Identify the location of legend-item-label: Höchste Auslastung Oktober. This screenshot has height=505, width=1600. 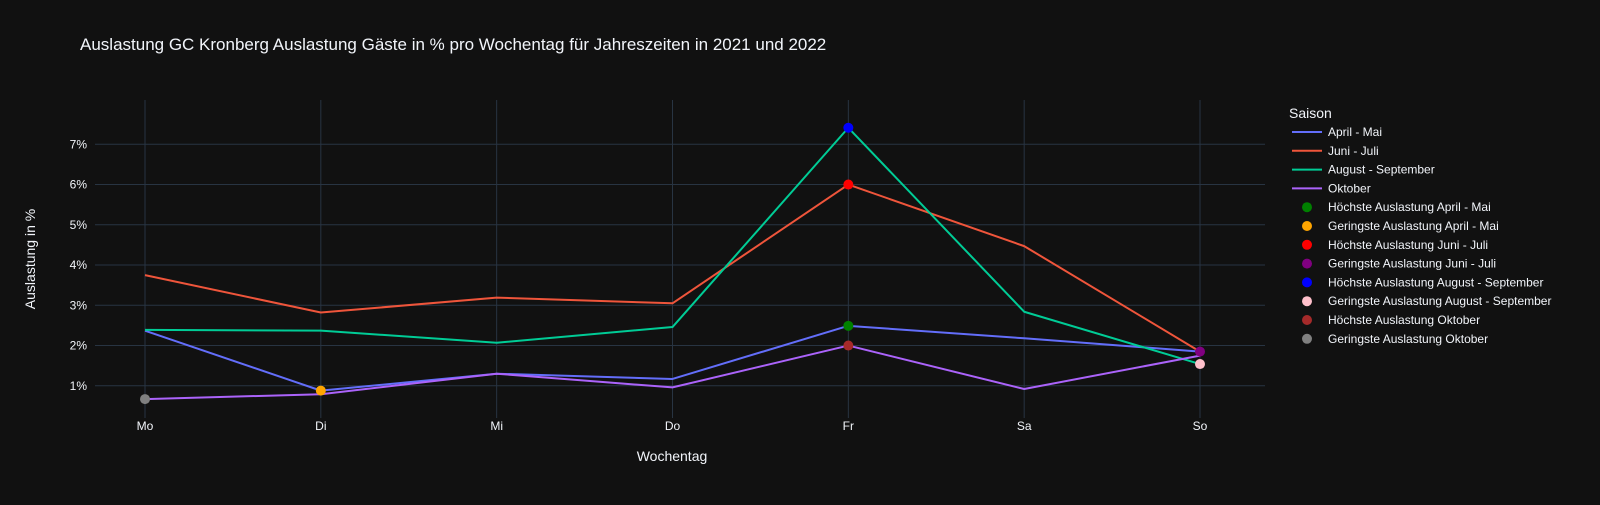
(1404, 320).